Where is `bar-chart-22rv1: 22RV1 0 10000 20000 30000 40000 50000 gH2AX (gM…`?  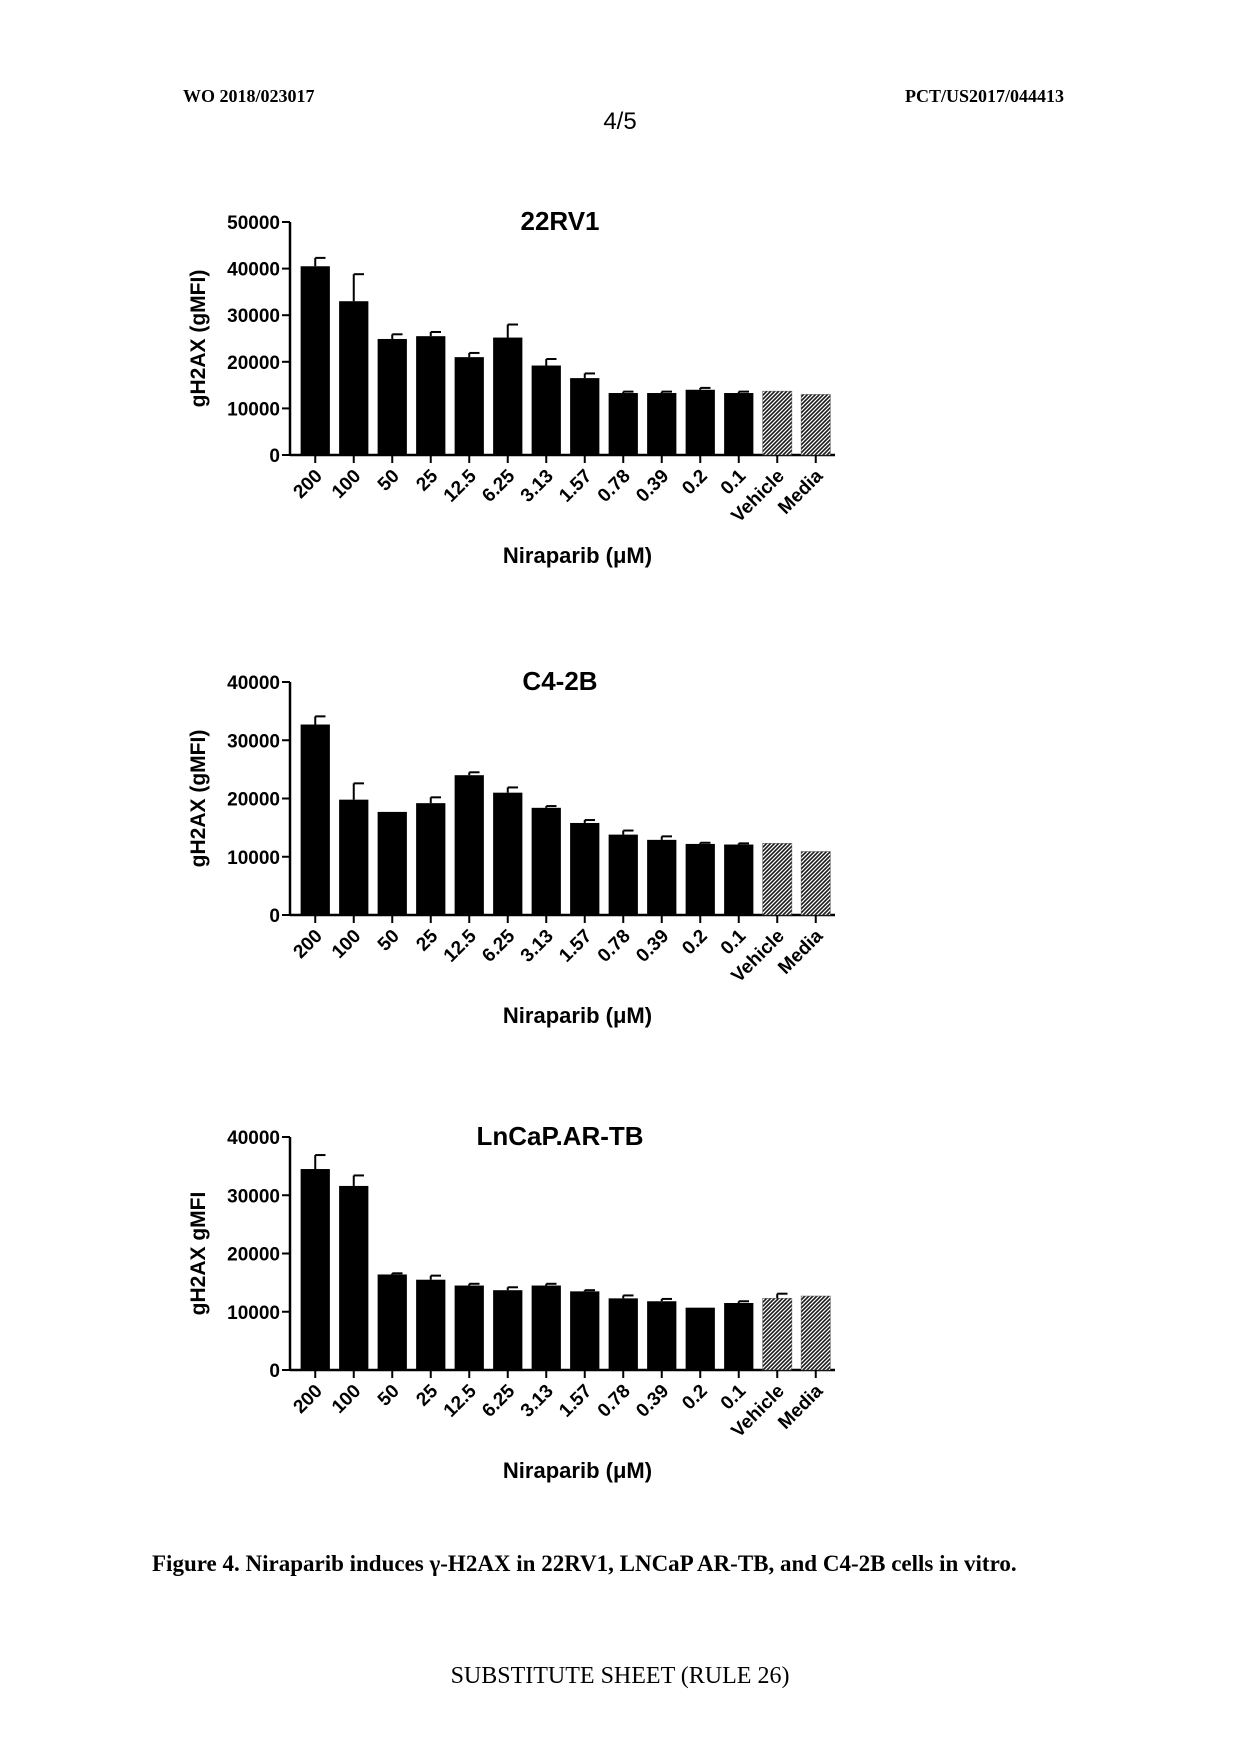
bar-chart-22rv1: 22RV1 0 10000 20000 30000 40000 50000 gH2AX (gM… is located at coordinates (511, 387).